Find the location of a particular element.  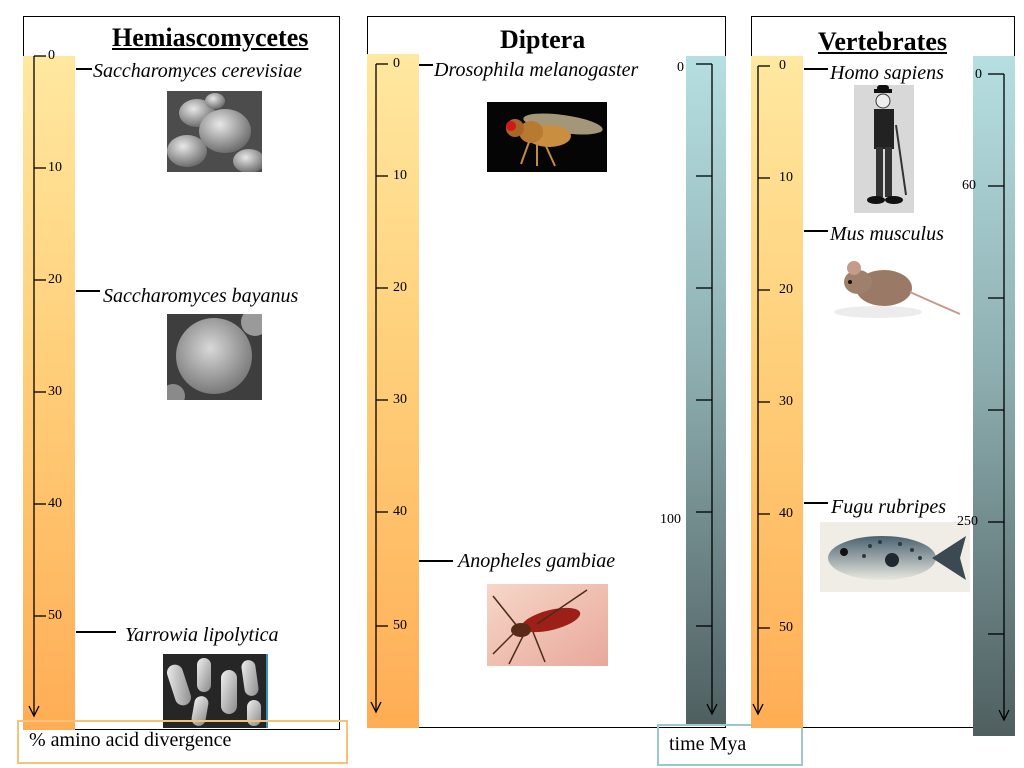

yeast-cells-photo is located at coordinates (214, 131).